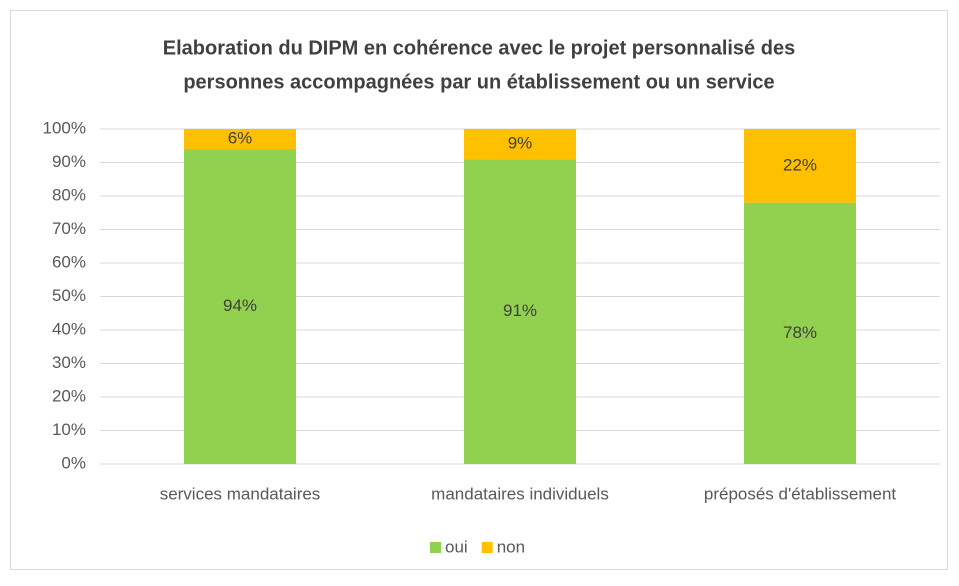 This screenshot has width=959, height=586. What do you see at coordinates (69, 362) in the screenshot?
I see `y-tick-label: 30%` at bounding box center [69, 362].